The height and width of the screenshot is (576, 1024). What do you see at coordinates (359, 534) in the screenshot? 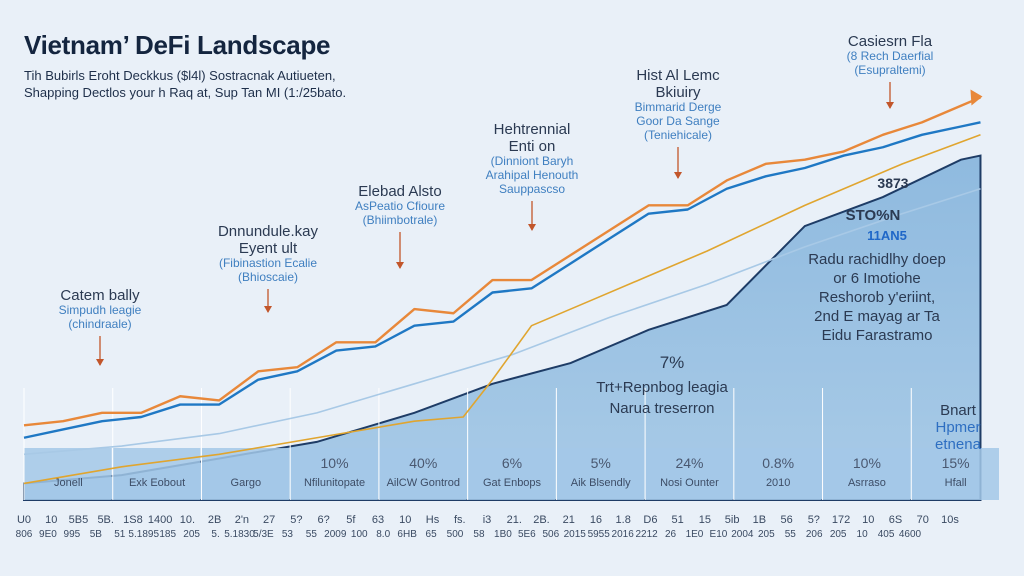
I see `x-tick-label-bottom: 100` at bounding box center [359, 534].